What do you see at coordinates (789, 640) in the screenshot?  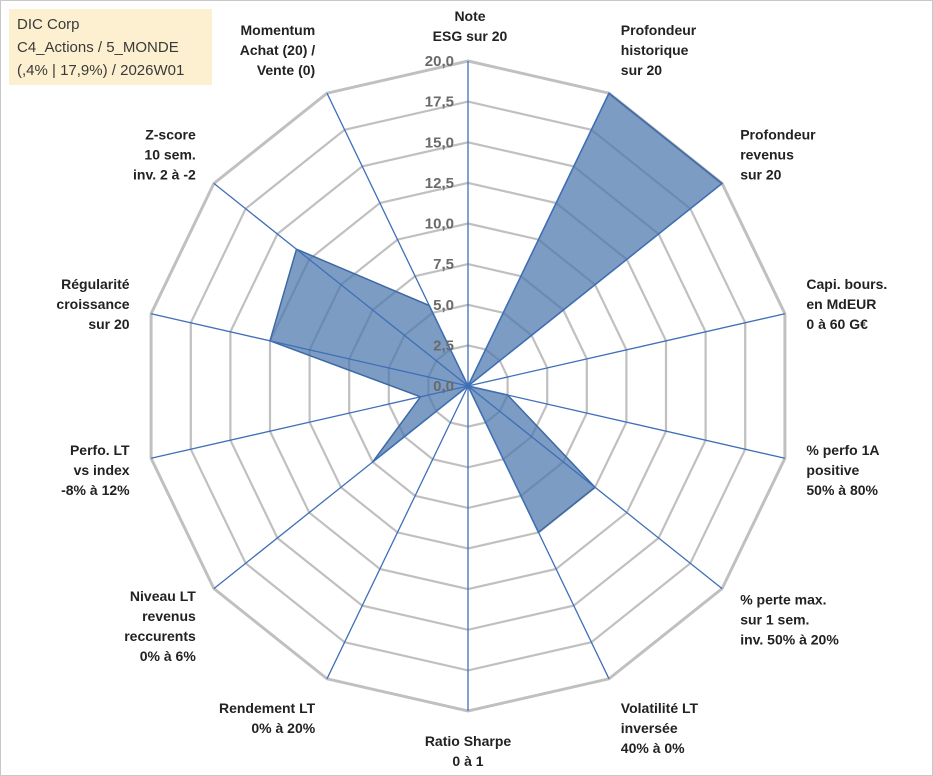 I see `axis-label-line: inv. 50% à 20%` at bounding box center [789, 640].